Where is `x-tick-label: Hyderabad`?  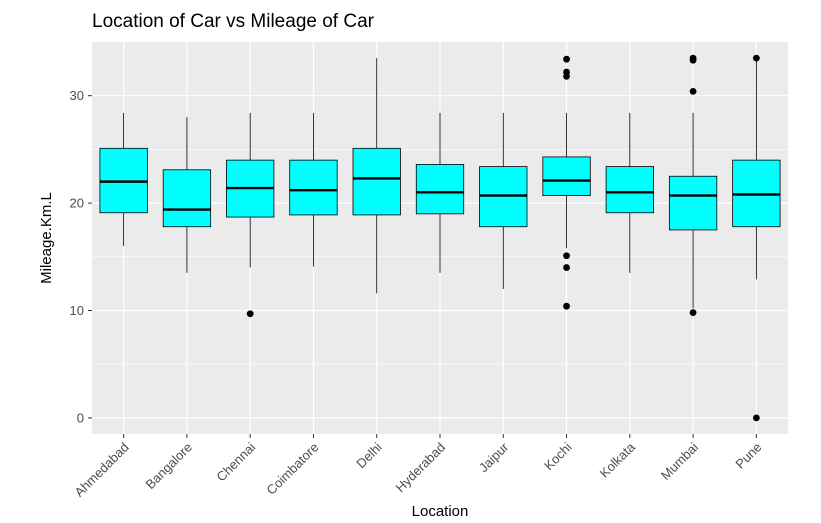
x-tick-label: Hyderabad is located at coordinates (421, 468).